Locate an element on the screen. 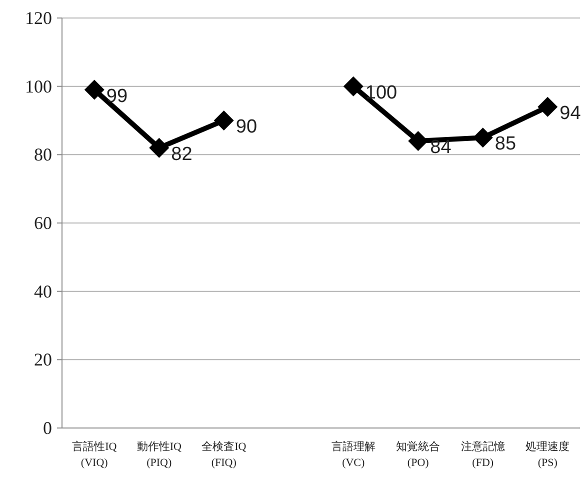  x-tick-label: 注意記憶 (FD) is located at coordinates (482, 454).